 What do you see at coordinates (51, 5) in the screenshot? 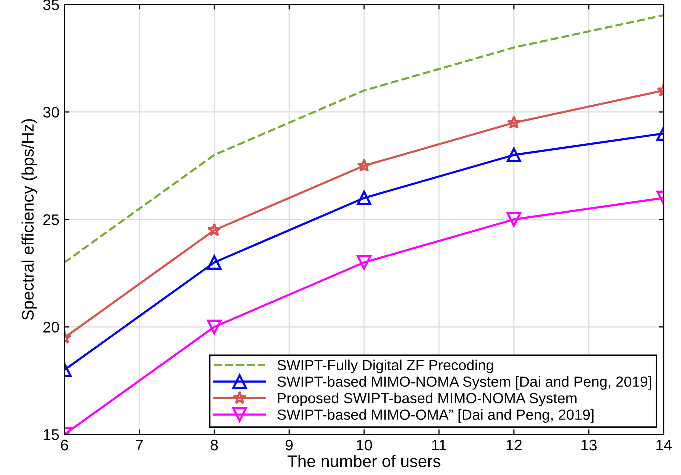
I see `y-tick-label: 35` at bounding box center [51, 5].